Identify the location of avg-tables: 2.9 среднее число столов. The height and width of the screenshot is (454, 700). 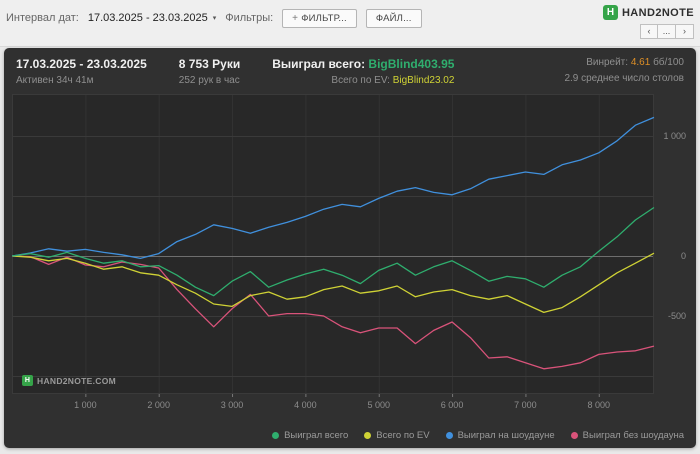
(624, 78).